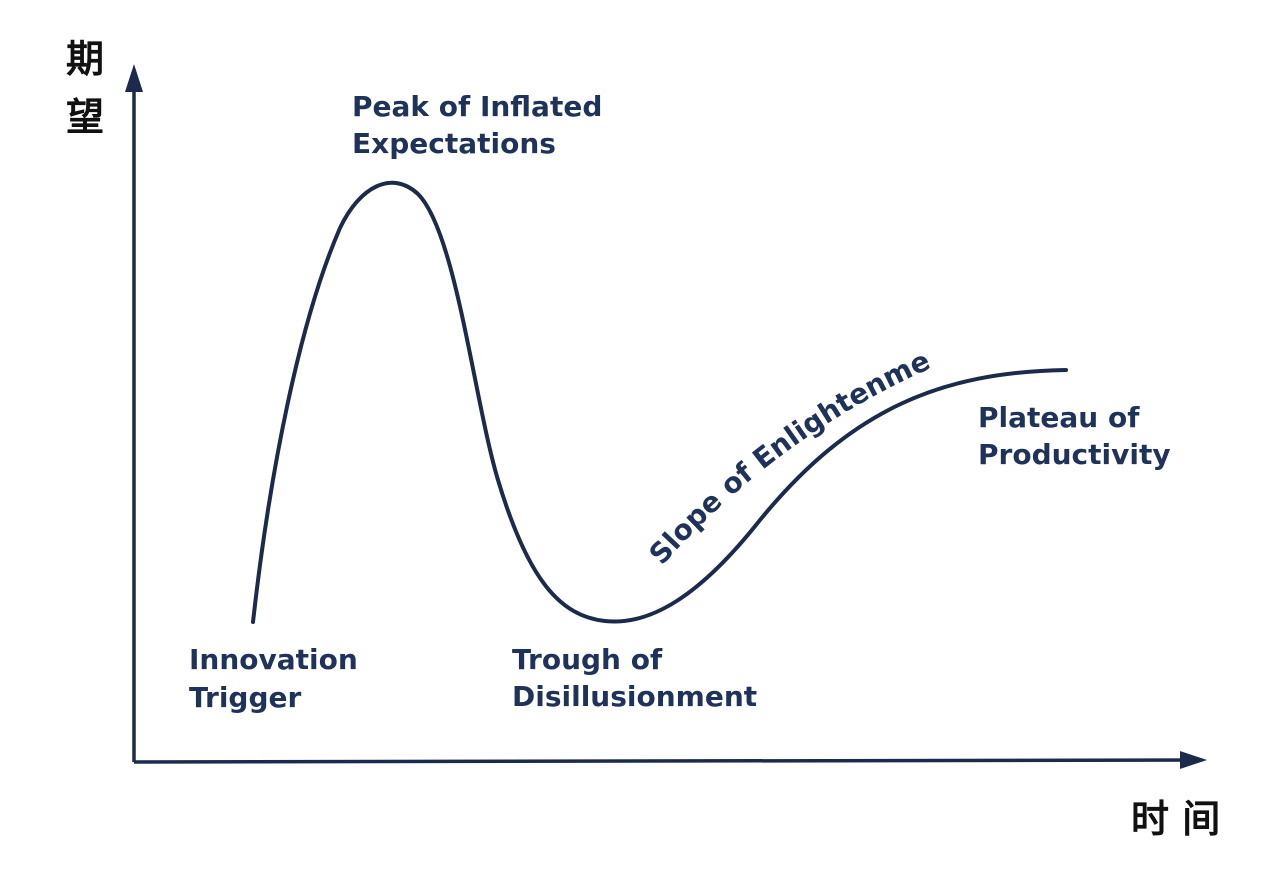  What do you see at coordinates (634, 678) in the screenshot?
I see `trough-label: Trough of Disillusionment` at bounding box center [634, 678].